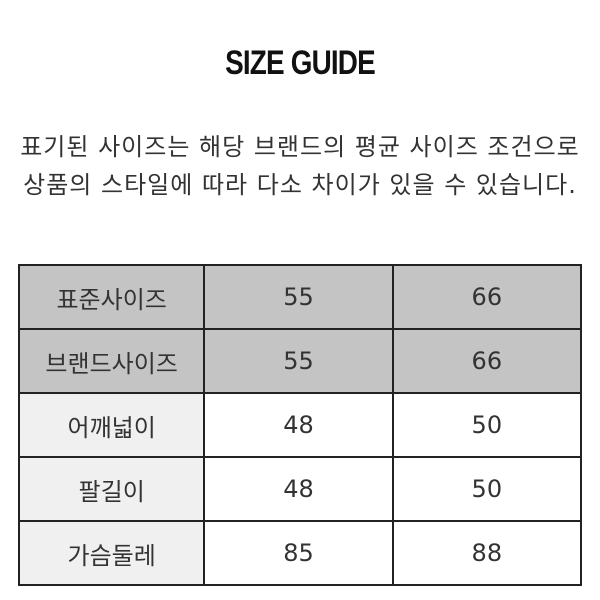  Describe the element at coordinates (487, 553) in the screenshot. I see `size-value: 88` at that location.